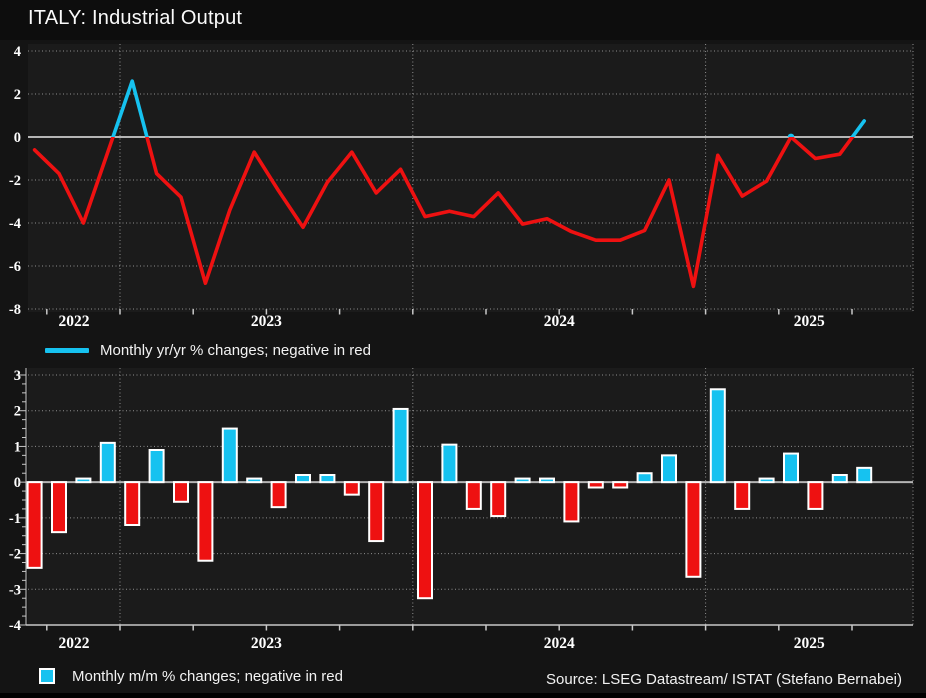 The image size is (926, 698). I want to click on zero-touch-marker, so click(791, 135).